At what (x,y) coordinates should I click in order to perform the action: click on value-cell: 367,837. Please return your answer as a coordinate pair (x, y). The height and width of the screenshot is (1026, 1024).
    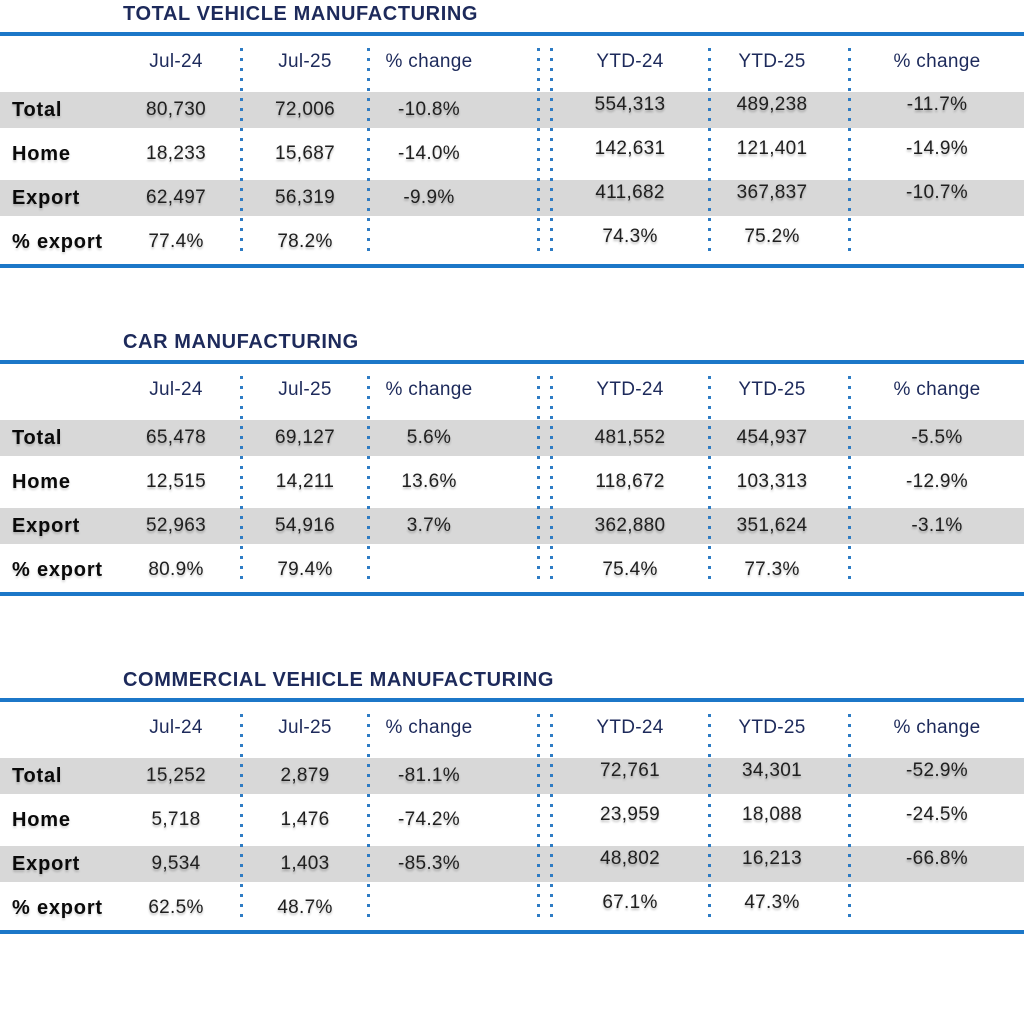
    Looking at the image, I should click on (772, 192).